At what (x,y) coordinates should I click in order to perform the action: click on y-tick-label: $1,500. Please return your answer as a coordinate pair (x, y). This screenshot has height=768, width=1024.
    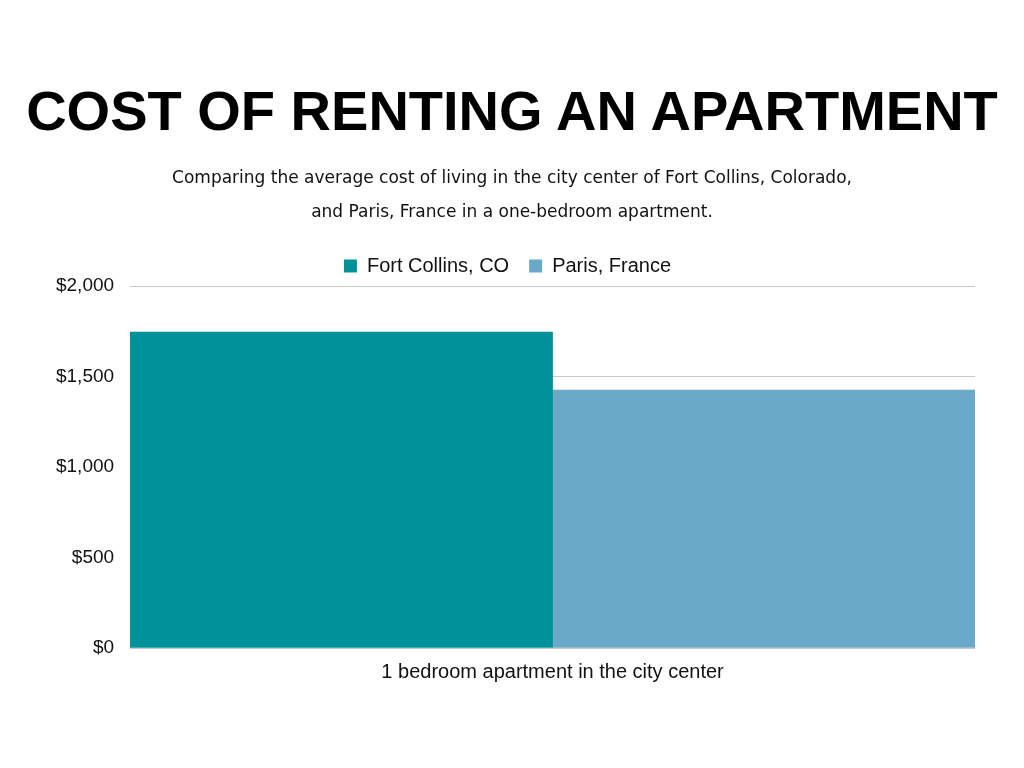
    Looking at the image, I should click on (85, 375).